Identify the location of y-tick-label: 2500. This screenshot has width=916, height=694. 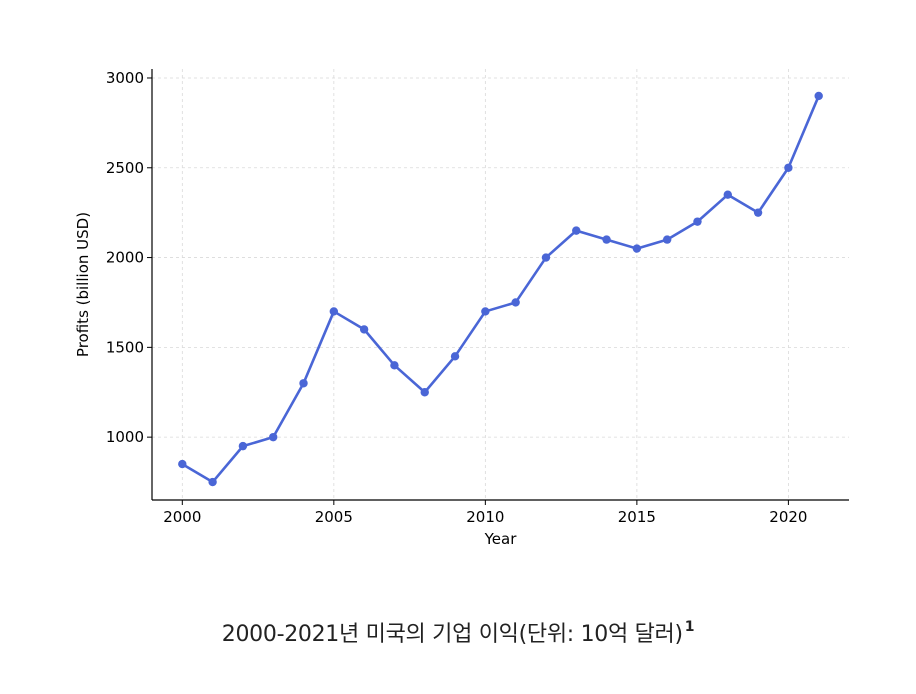
(125, 168).